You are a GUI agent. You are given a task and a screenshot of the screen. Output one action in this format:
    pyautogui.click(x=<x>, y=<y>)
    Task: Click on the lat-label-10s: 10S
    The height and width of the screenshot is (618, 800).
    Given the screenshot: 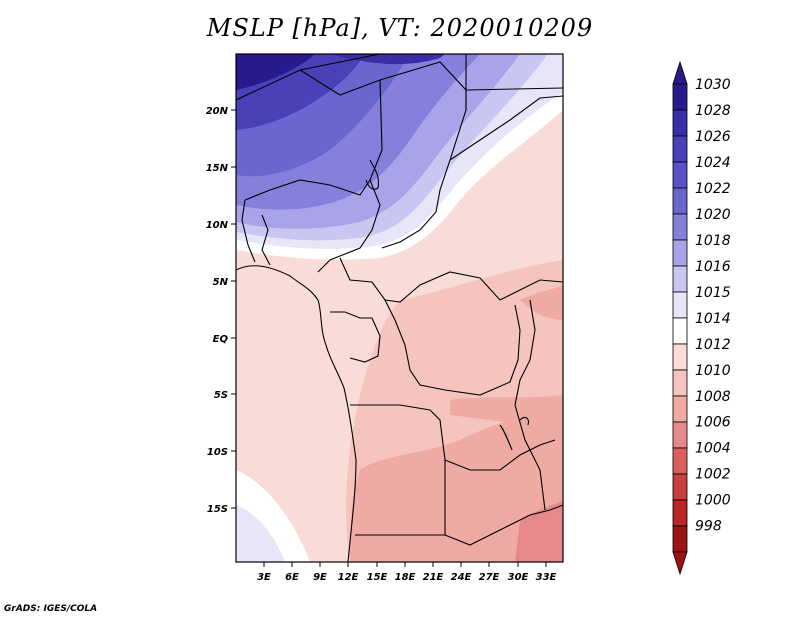 What is the action you would take?
    pyautogui.click(x=217, y=452)
    